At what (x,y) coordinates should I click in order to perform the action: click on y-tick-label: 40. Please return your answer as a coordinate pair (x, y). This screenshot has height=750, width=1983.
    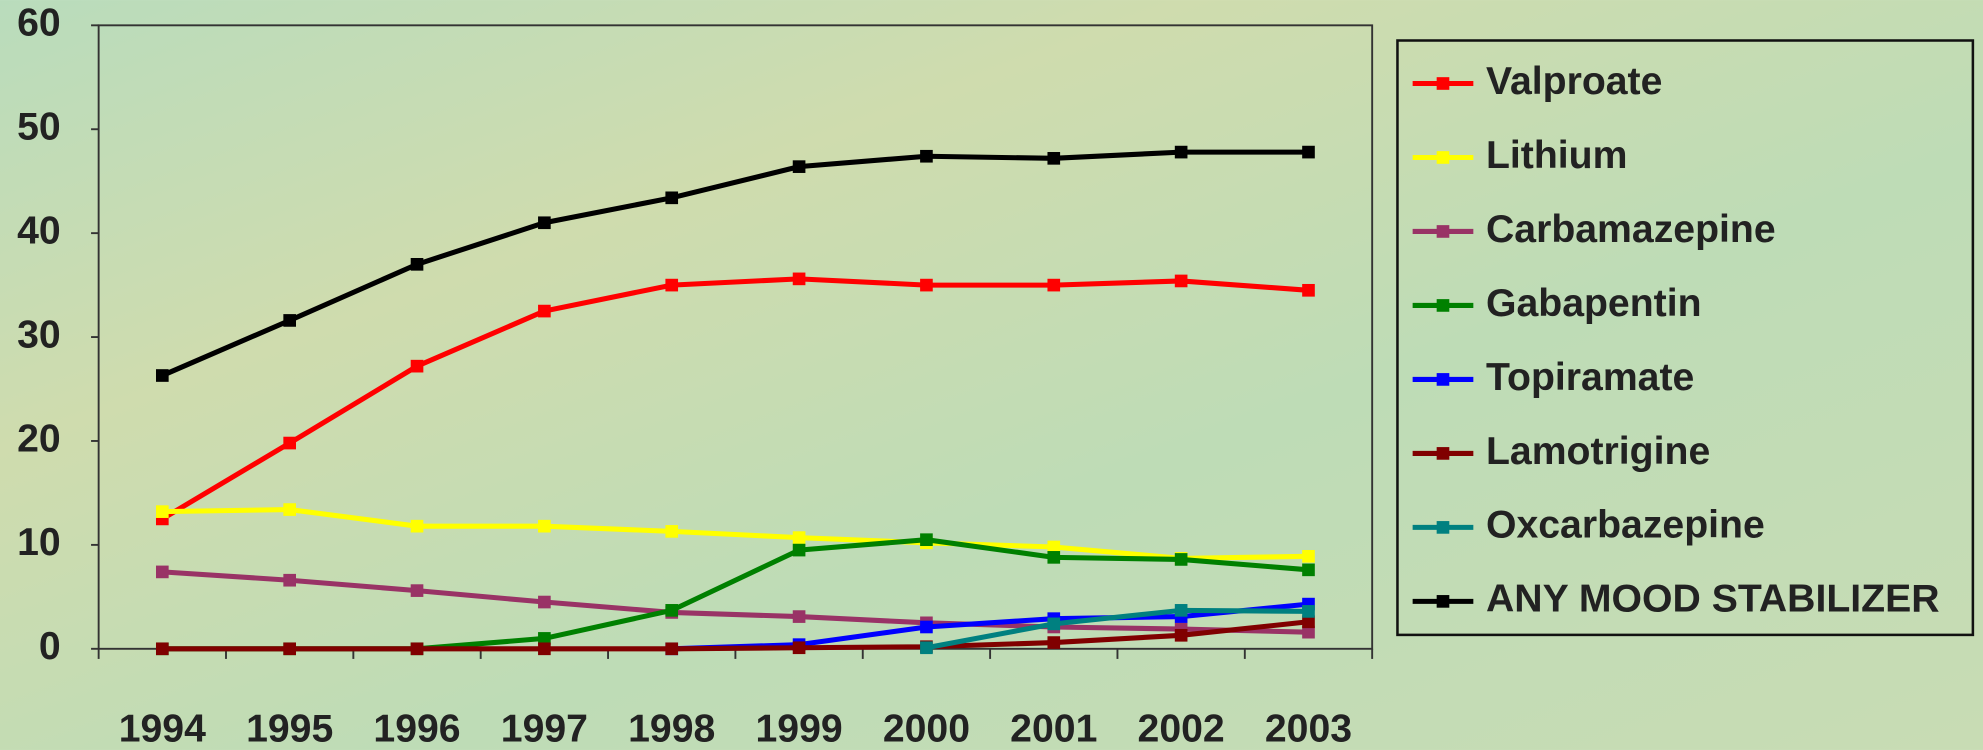
    Looking at the image, I should click on (39, 231).